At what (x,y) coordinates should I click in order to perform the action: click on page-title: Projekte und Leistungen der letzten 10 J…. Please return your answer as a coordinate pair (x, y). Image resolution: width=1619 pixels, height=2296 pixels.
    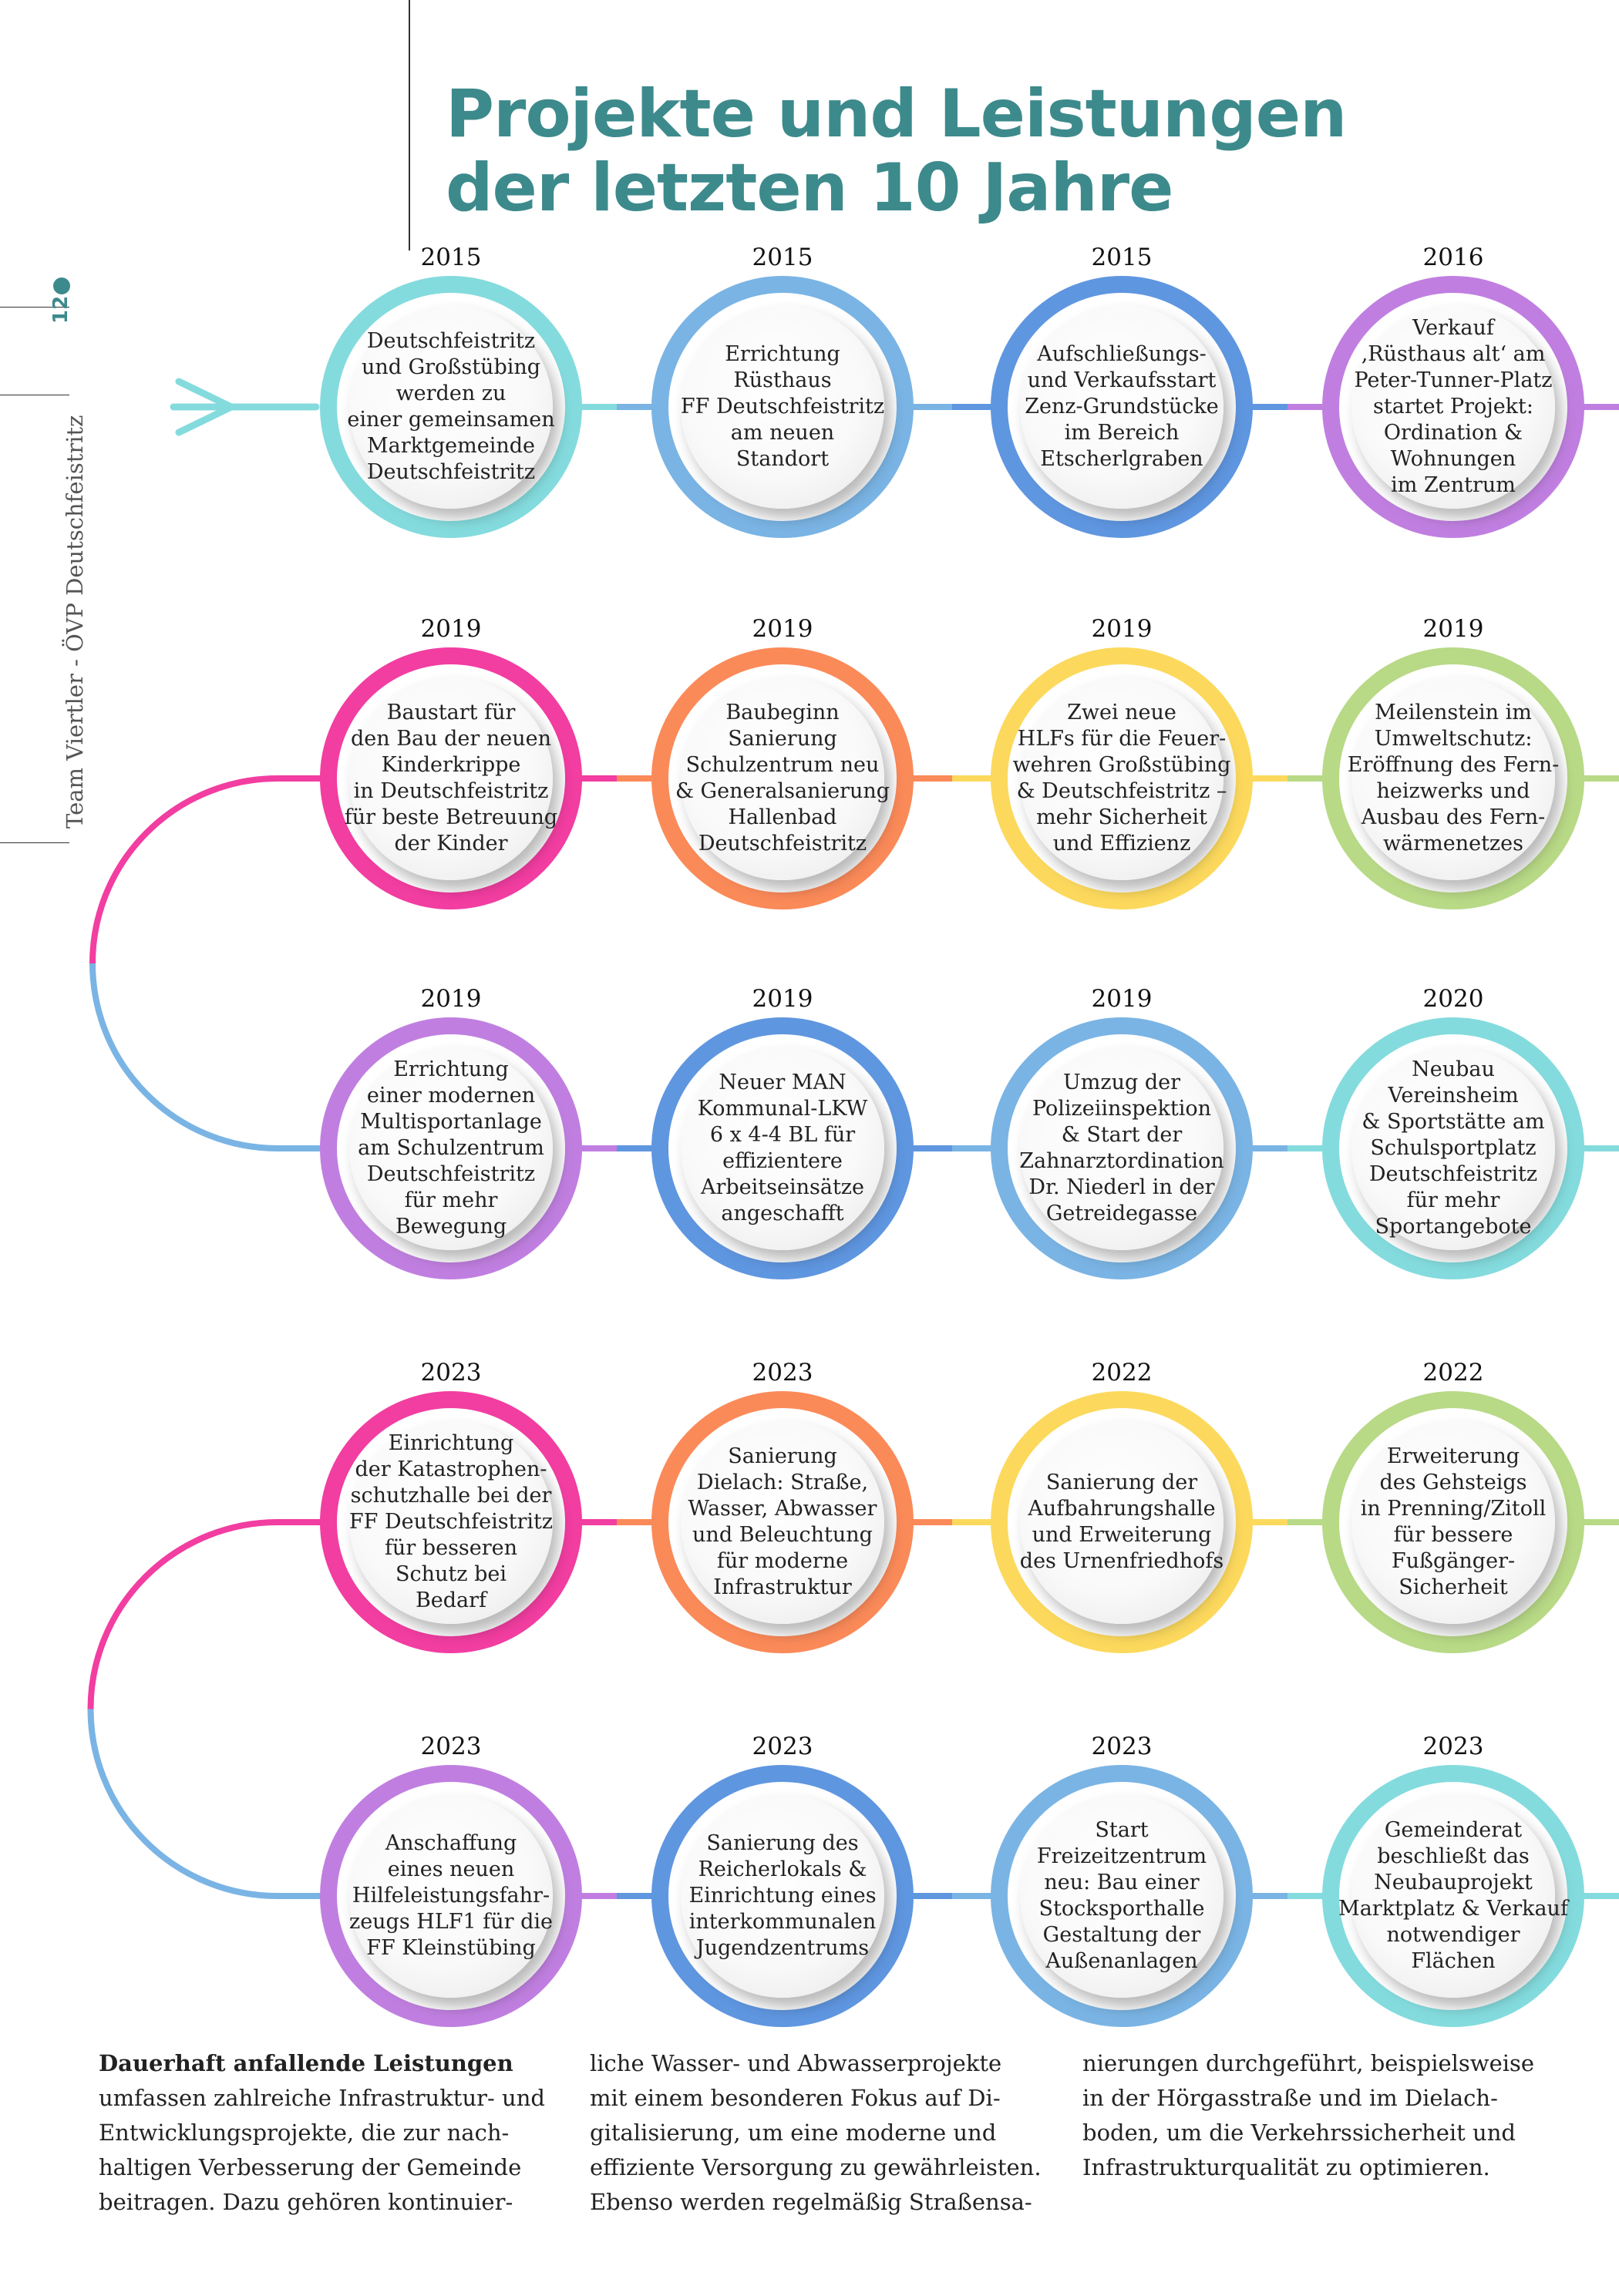
    Looking at the image, I should click on (1024, 151).